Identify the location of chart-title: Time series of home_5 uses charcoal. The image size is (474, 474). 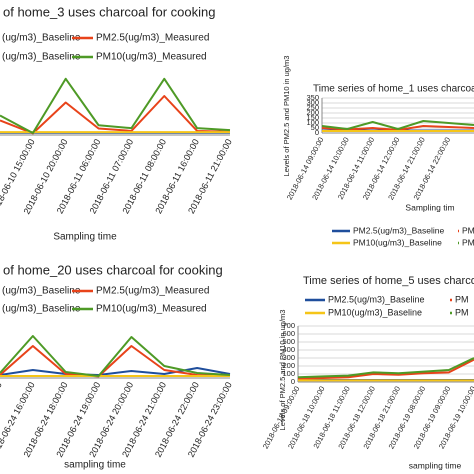
(388, 281).